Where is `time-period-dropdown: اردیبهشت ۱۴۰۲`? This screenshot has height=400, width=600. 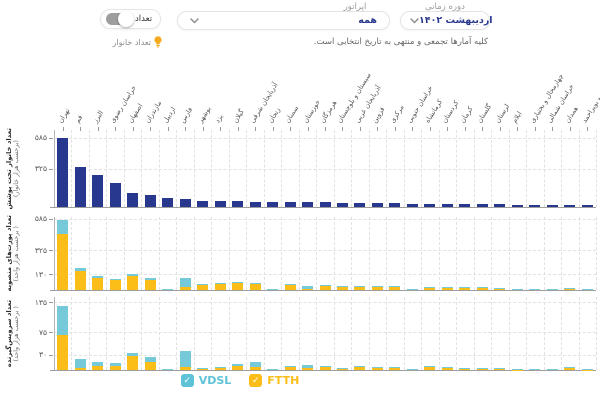 time-period-dropdown: اردیبهشت ۱۴۰۲ is located at coordinates (446, 20).